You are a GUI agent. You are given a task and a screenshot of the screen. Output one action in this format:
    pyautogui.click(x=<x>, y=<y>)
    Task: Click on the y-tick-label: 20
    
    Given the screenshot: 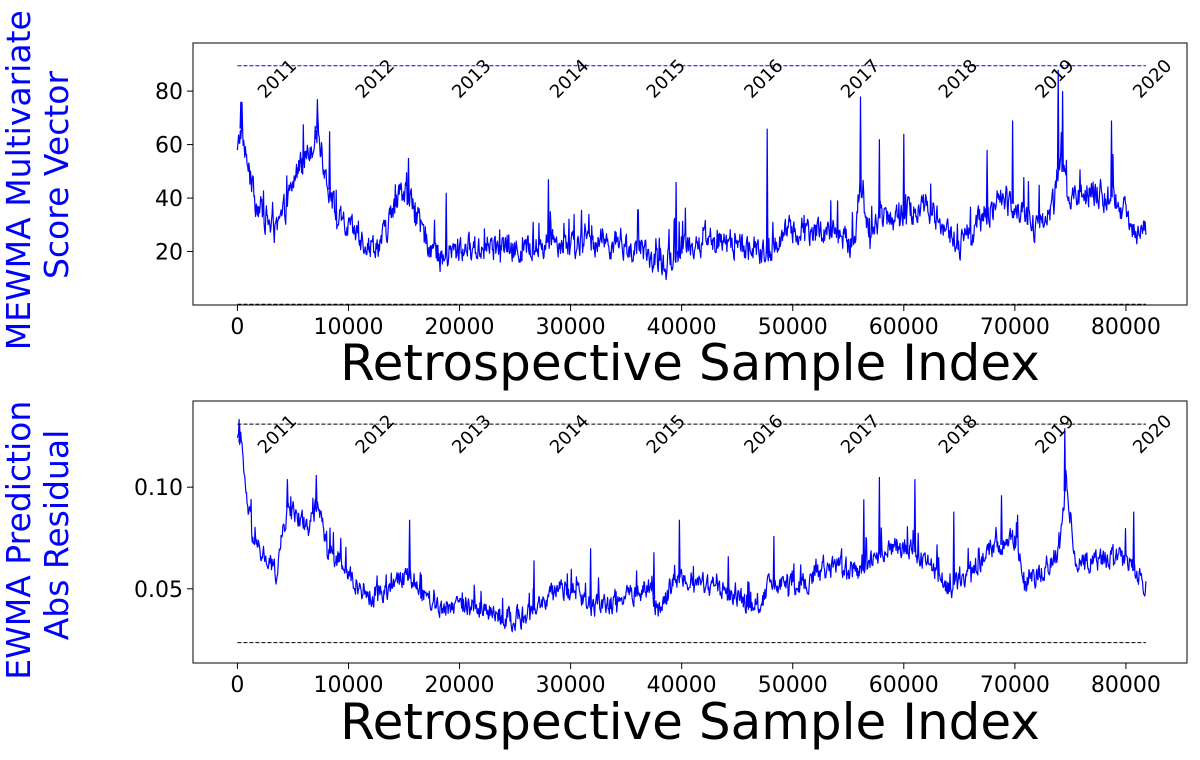 What is the action you would take?
    pyautogui.click(x=169, y=253)
    